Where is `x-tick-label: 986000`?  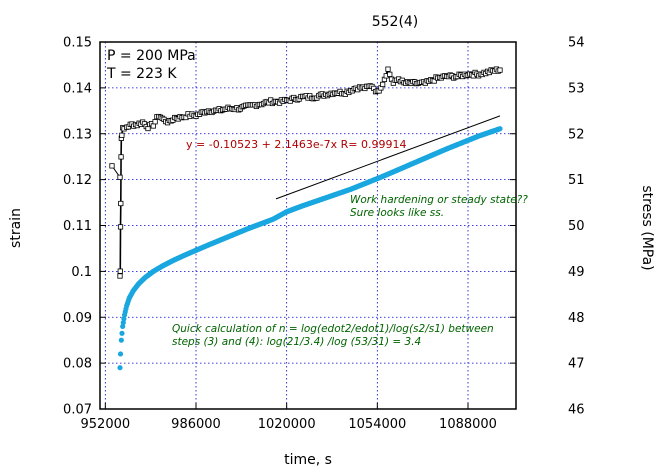 x-tick-label: 986000 is located at coordinates (196, 424).